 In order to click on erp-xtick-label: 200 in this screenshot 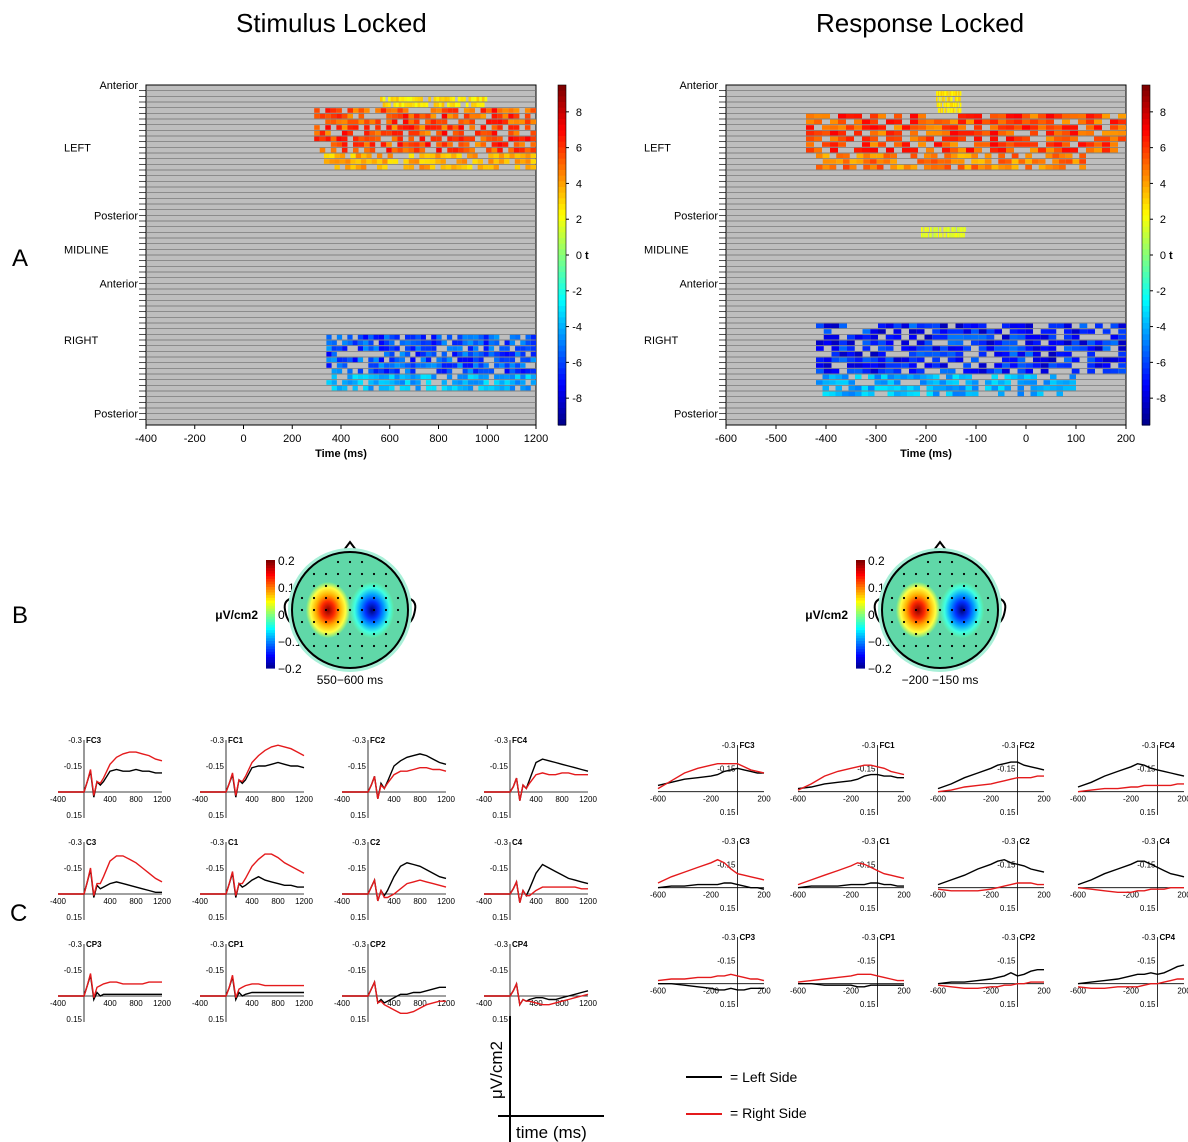, I will do `click(1044, 895)`.